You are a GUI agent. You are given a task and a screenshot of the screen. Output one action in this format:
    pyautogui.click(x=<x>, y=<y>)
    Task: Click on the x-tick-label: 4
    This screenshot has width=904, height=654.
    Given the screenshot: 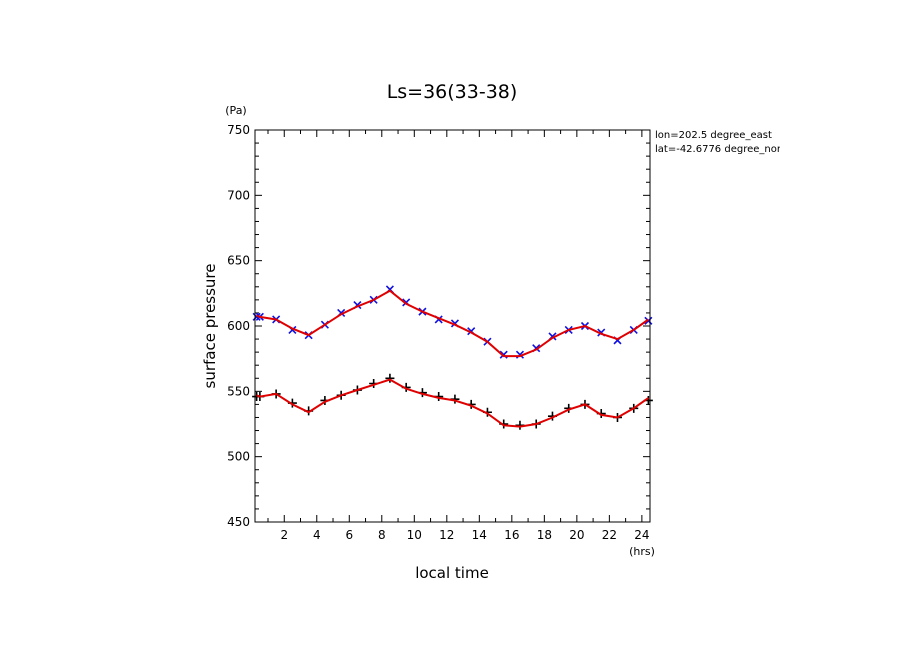 What is the action you would take?
    pyautogui.click(x=317, y=535)
    